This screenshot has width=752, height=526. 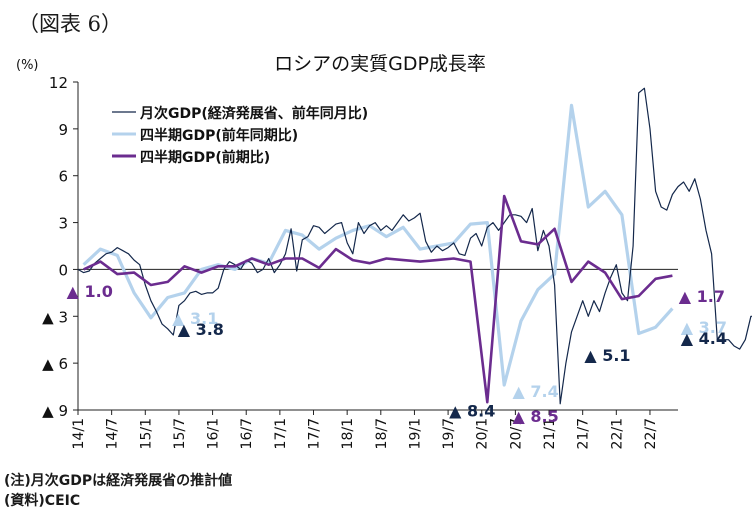 I want to click on y-axis-unit: (%), so click(x=27, y=65).